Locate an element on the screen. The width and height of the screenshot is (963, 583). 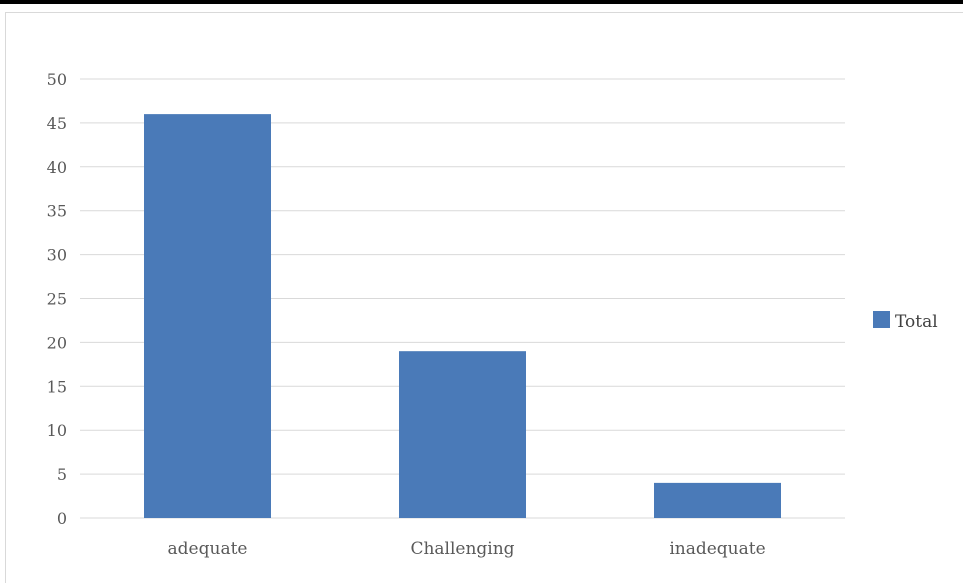
x-axis-categories: adequate Challenging inadequate is located at coordinates (467, 549).